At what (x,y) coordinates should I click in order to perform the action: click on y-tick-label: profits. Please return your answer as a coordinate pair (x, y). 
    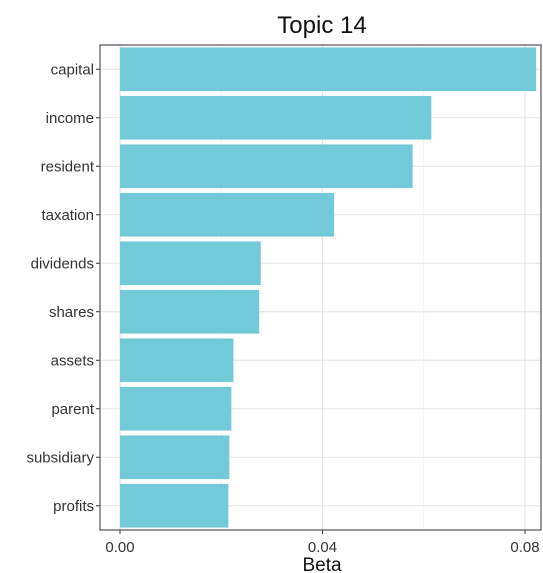
    Looking at the image, I should click on (73, 506).